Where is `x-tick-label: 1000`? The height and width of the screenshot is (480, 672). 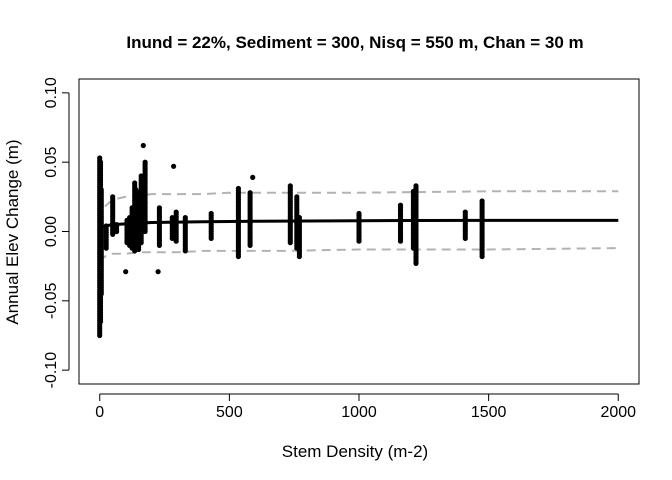 x-tick-label: 1000 is located at coordinates (359, 412).